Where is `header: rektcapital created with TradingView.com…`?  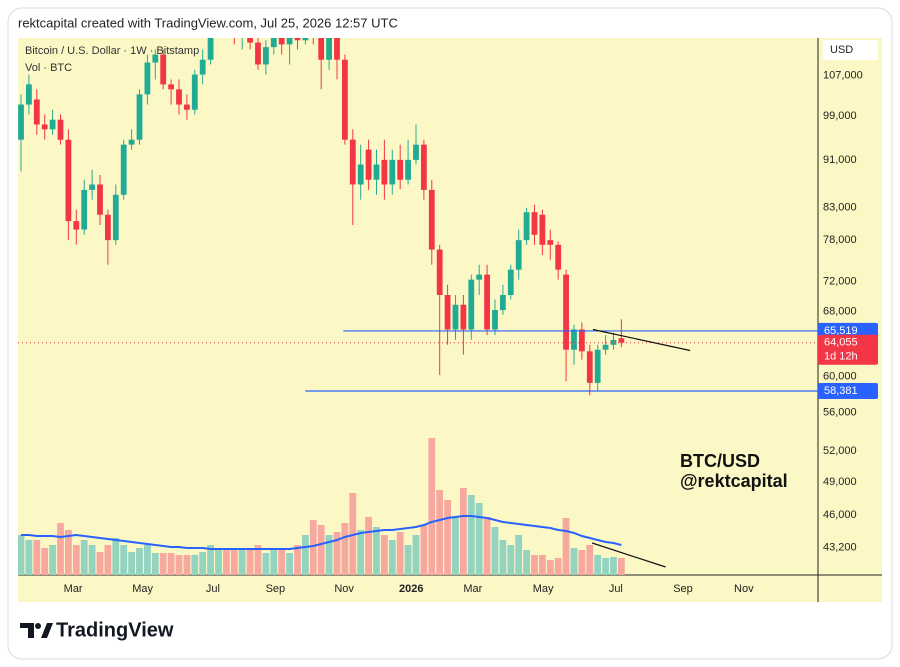 header: rektcapital created with TradingView.com… is located at coordinates (208, 22).